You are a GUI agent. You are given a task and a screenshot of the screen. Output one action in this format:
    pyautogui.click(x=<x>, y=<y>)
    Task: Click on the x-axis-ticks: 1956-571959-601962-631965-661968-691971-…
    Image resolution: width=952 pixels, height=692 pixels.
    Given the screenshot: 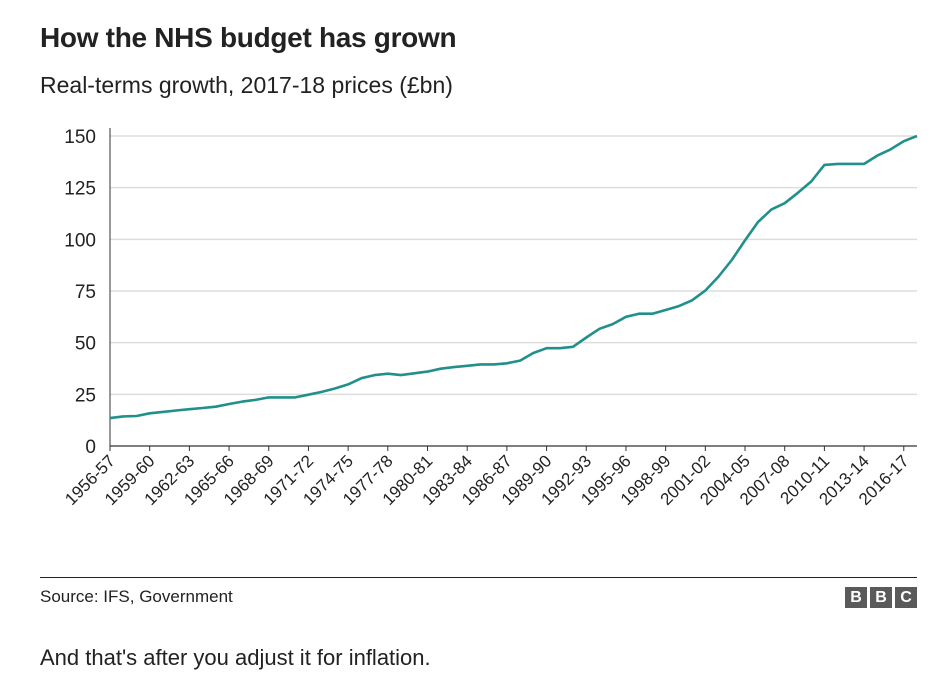 What is the action you would take?
    pyautogui.click(x=487, y=477)
    